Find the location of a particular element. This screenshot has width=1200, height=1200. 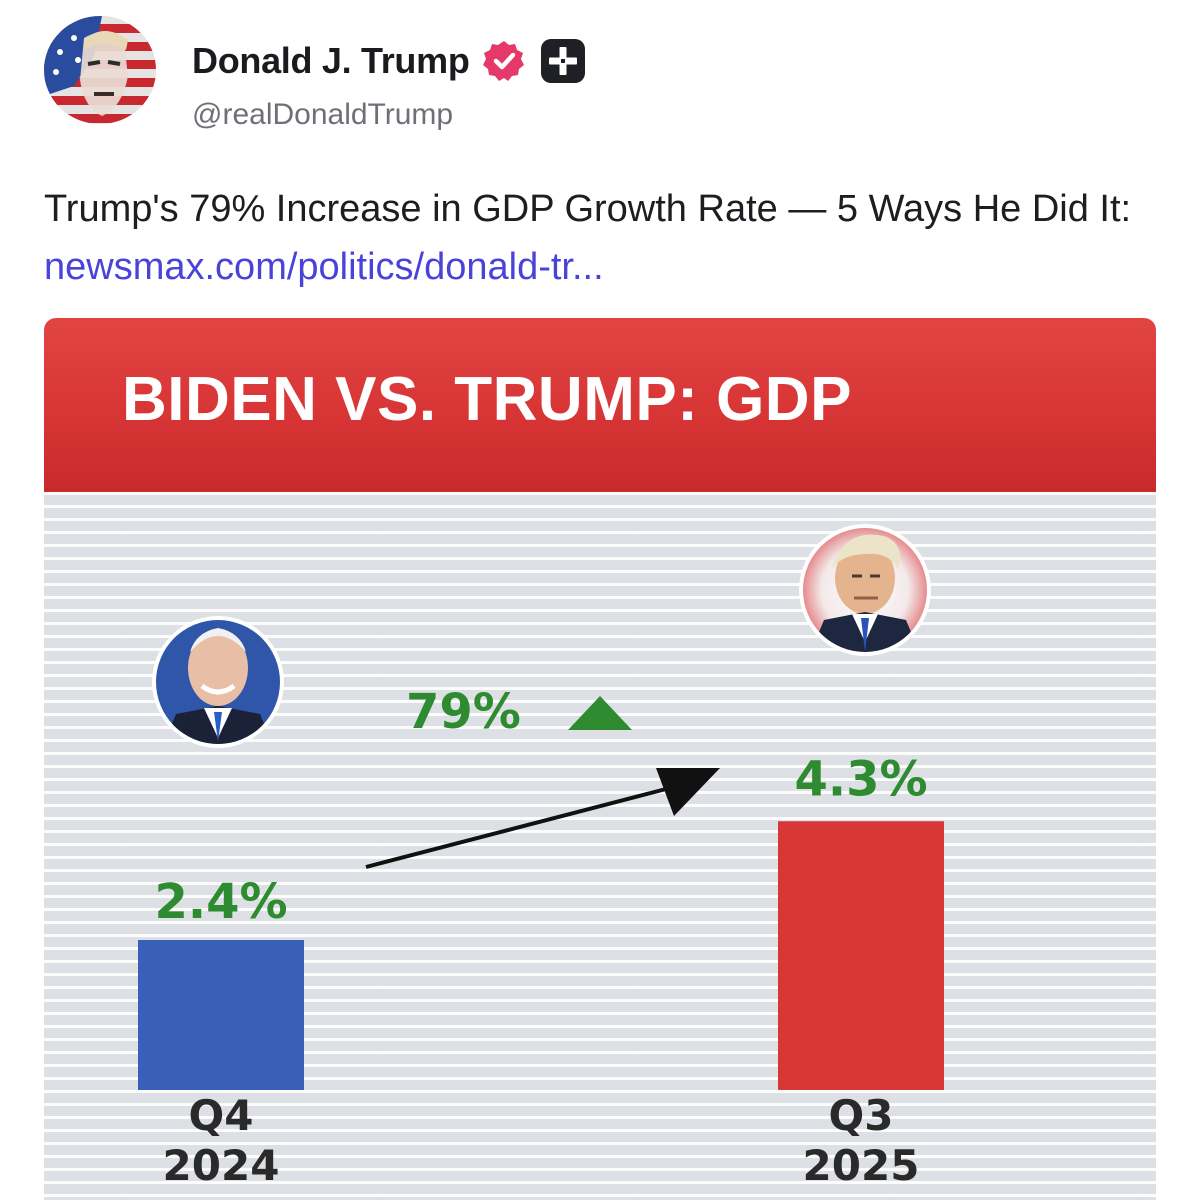

chart-banner: BIDEN VS. TRUMP: GDP is located at coordinates (600, 405).